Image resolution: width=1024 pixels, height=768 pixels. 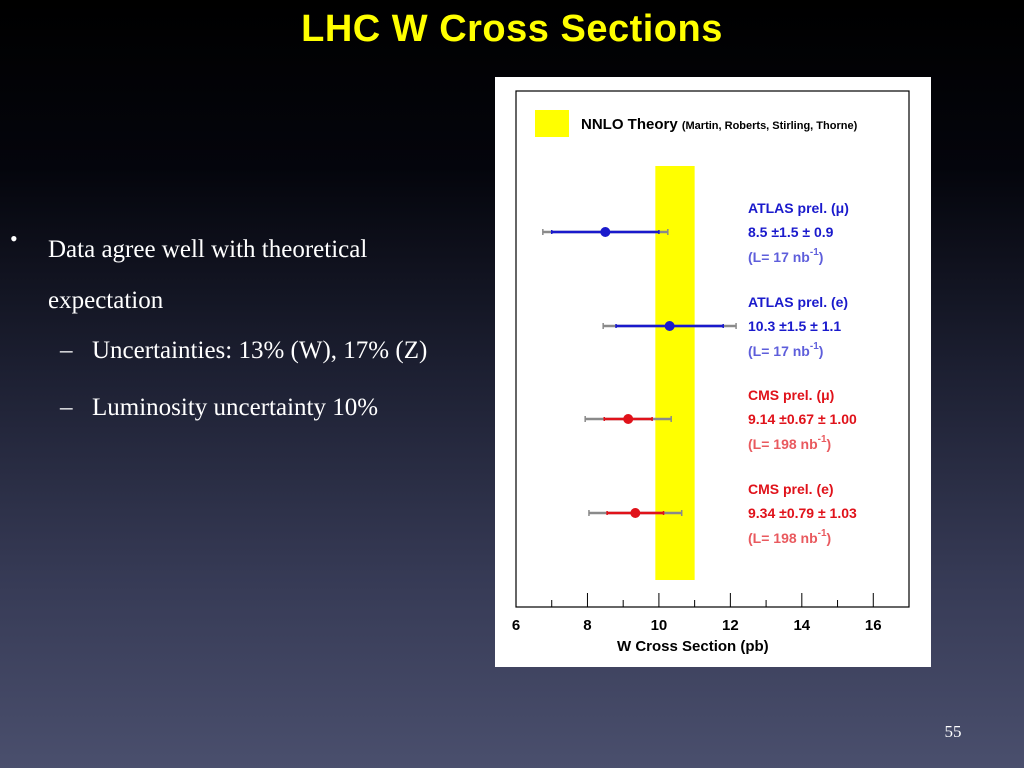 I want to click on series-name: ATLAS prel. (e), so click(x=798, y=302).